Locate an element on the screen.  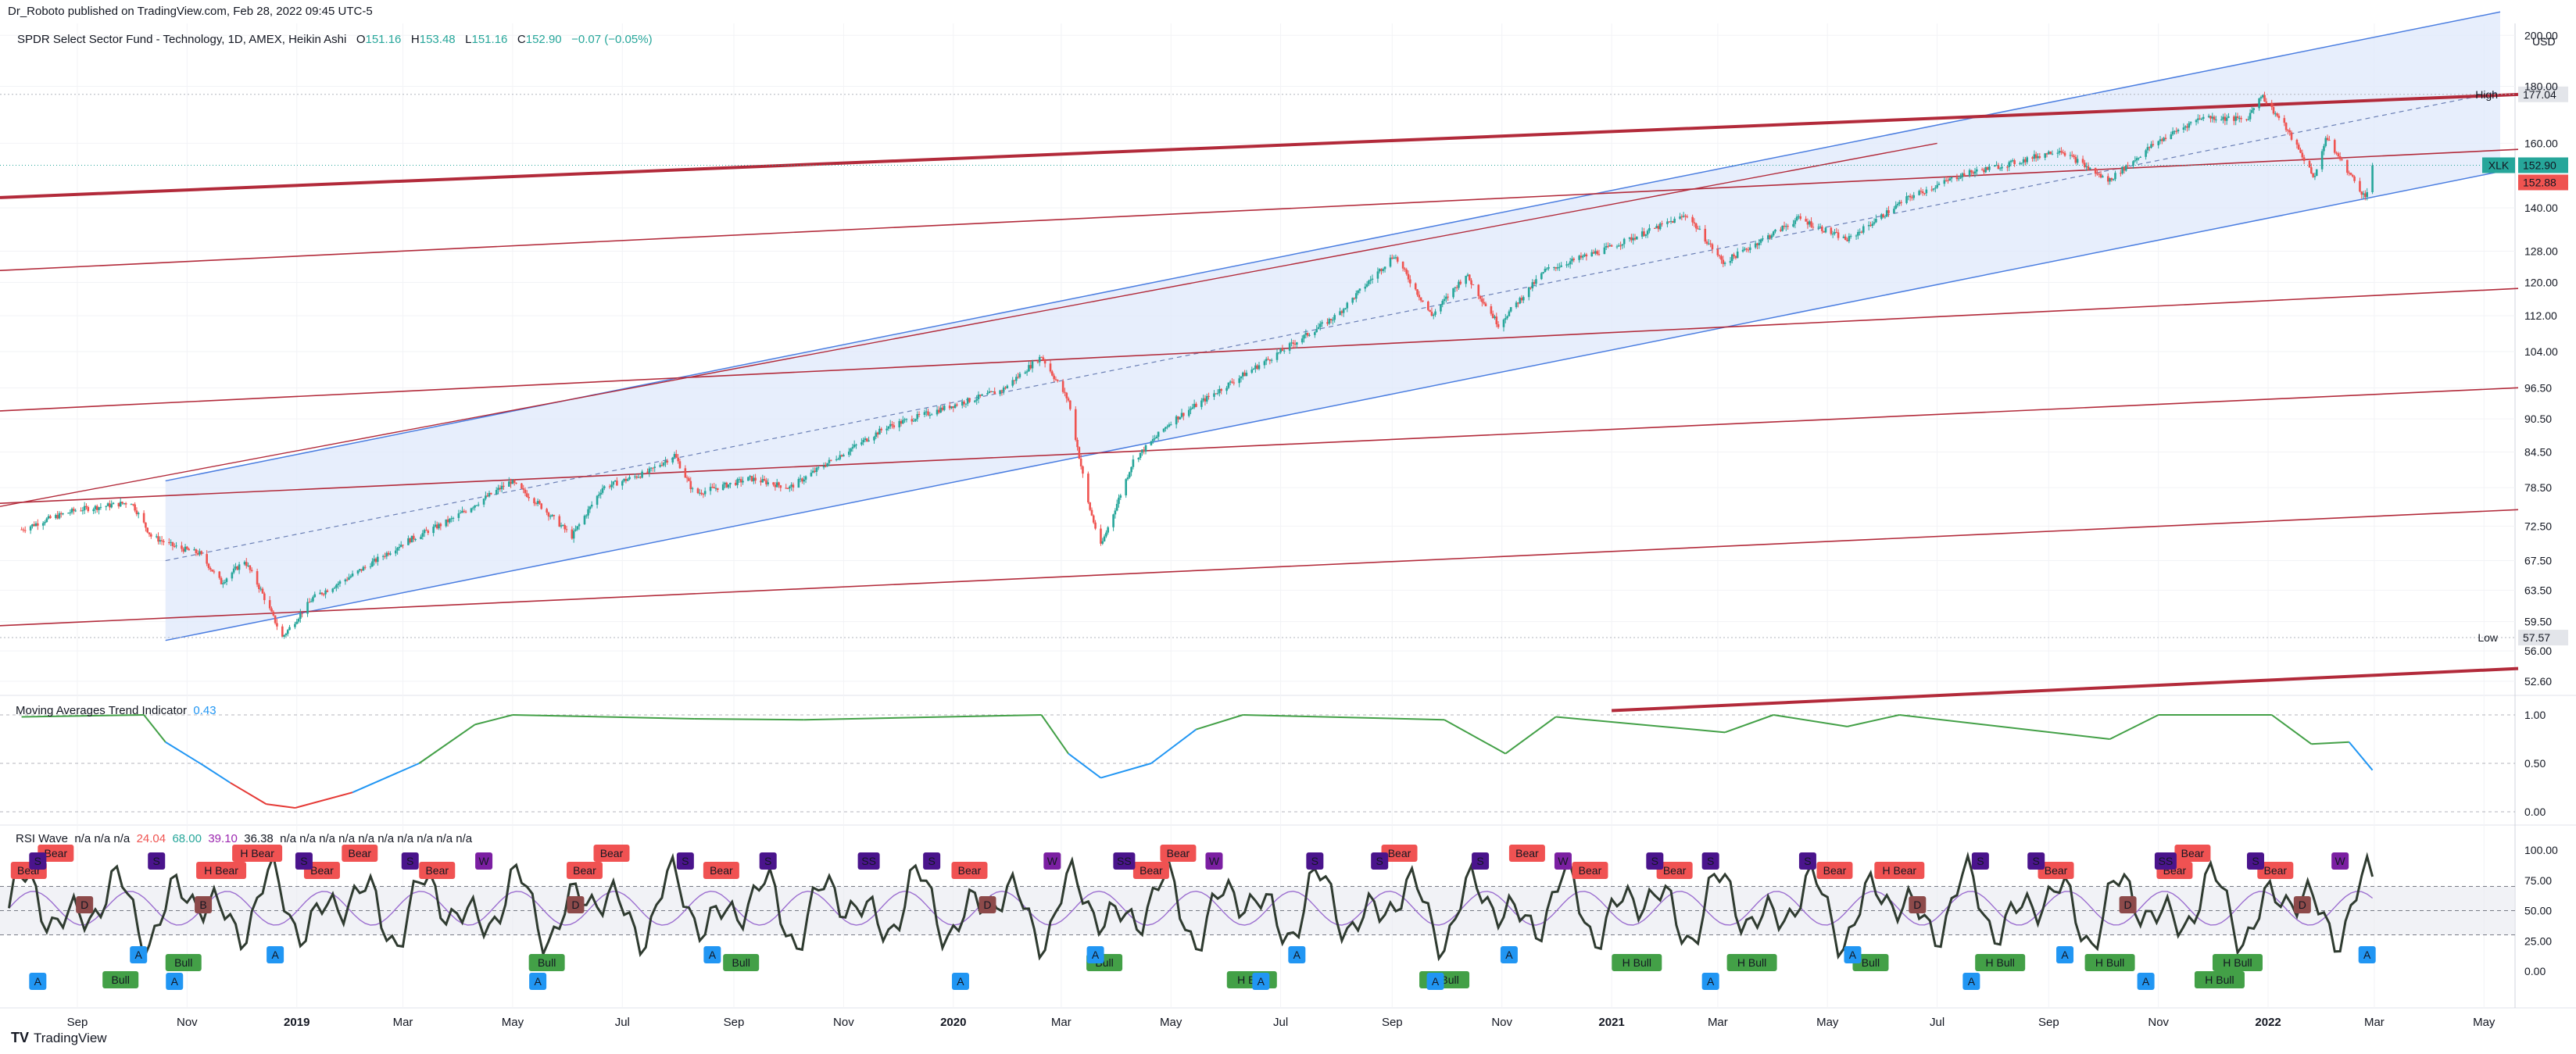
swing-label: W is located at coordinates (1214, 861).